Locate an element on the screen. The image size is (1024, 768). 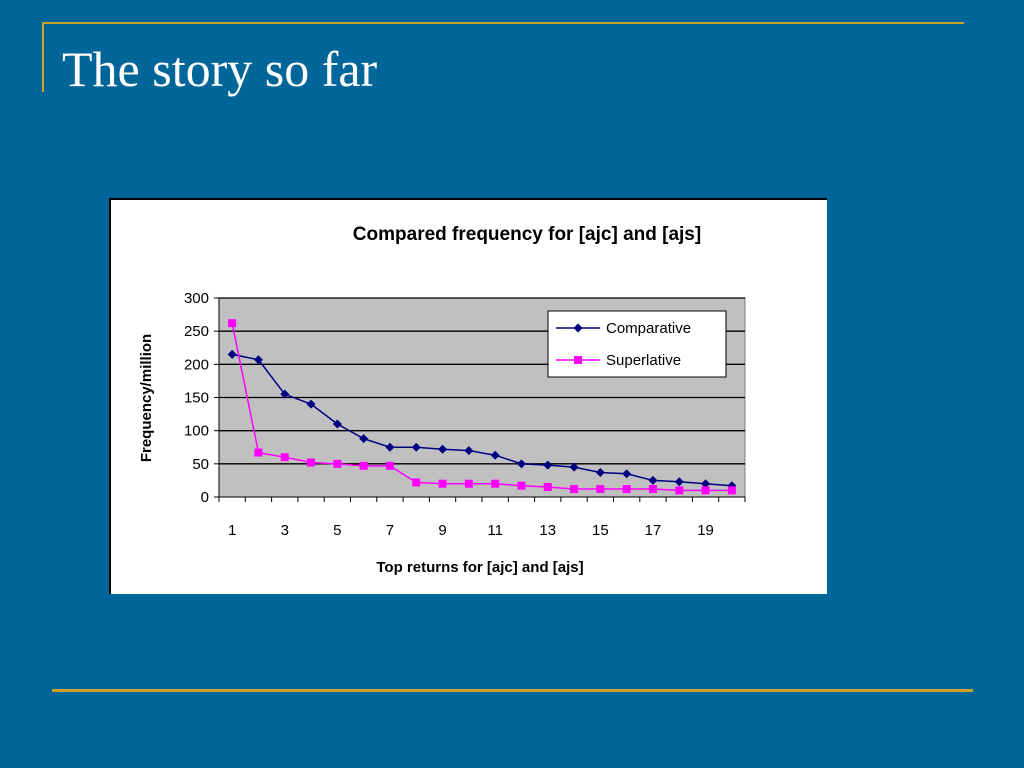
x-tick-label: 7 is located at coordinates (390, 530).